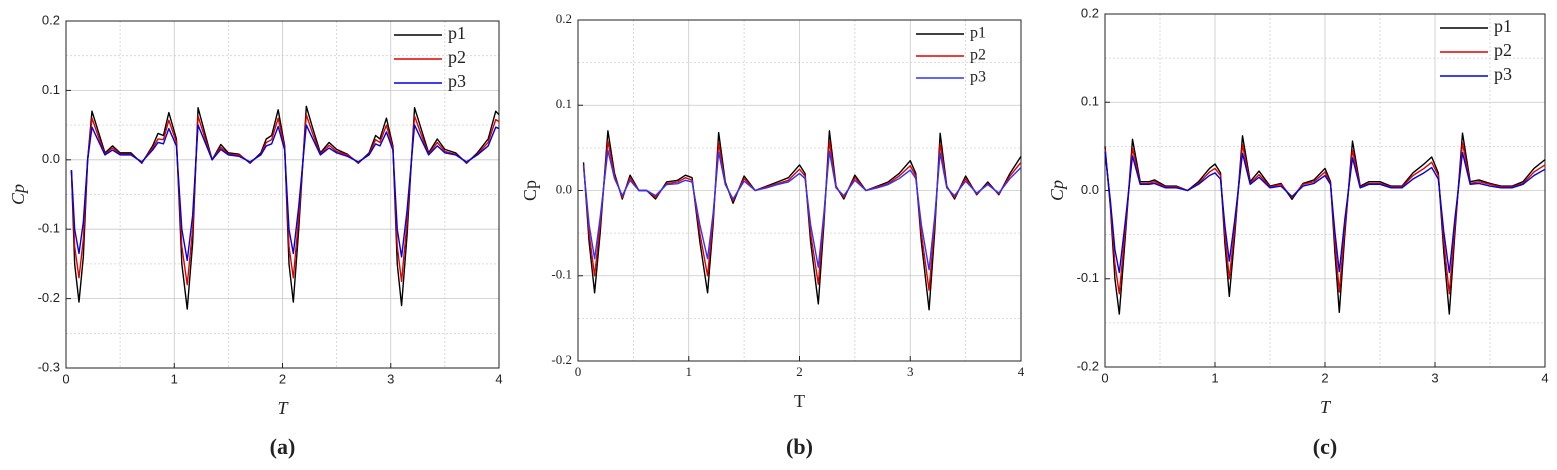 Image resolution: width=1557 pixels, height=470 pixels. What do you see at coordinates (49, 366) in the screenshot?
I see `y-tick-label: -0.3` at bounding box center [49, 366].